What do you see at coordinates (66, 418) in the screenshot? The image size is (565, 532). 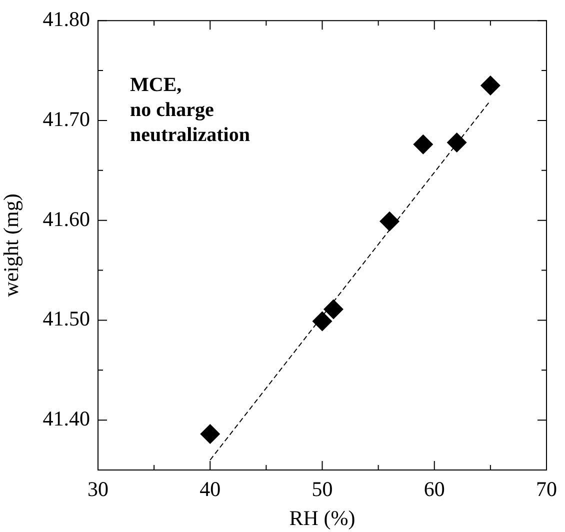 I see `y-tick-label: 41.40` at bounding box center [66, 418].